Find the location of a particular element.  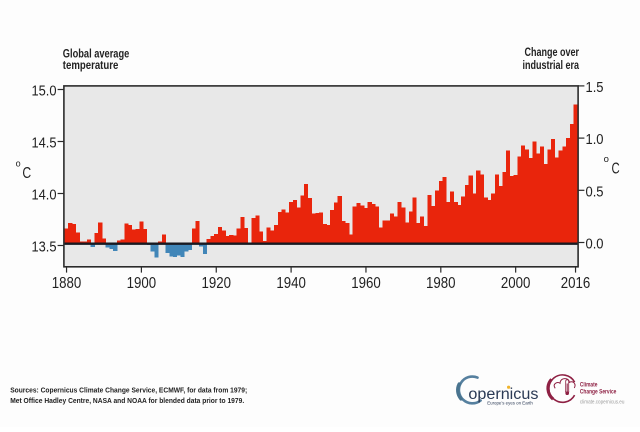

svg-text: 13.5 is located at coordinates (44, 247).